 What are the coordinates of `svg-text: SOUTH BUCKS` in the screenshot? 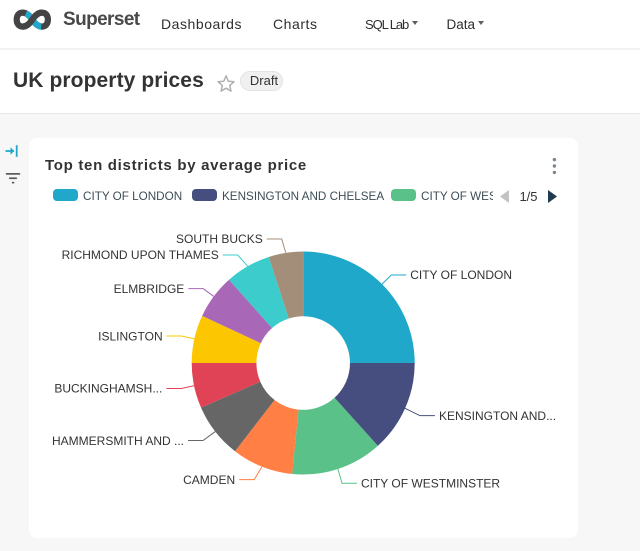 It's located at (219, 239).